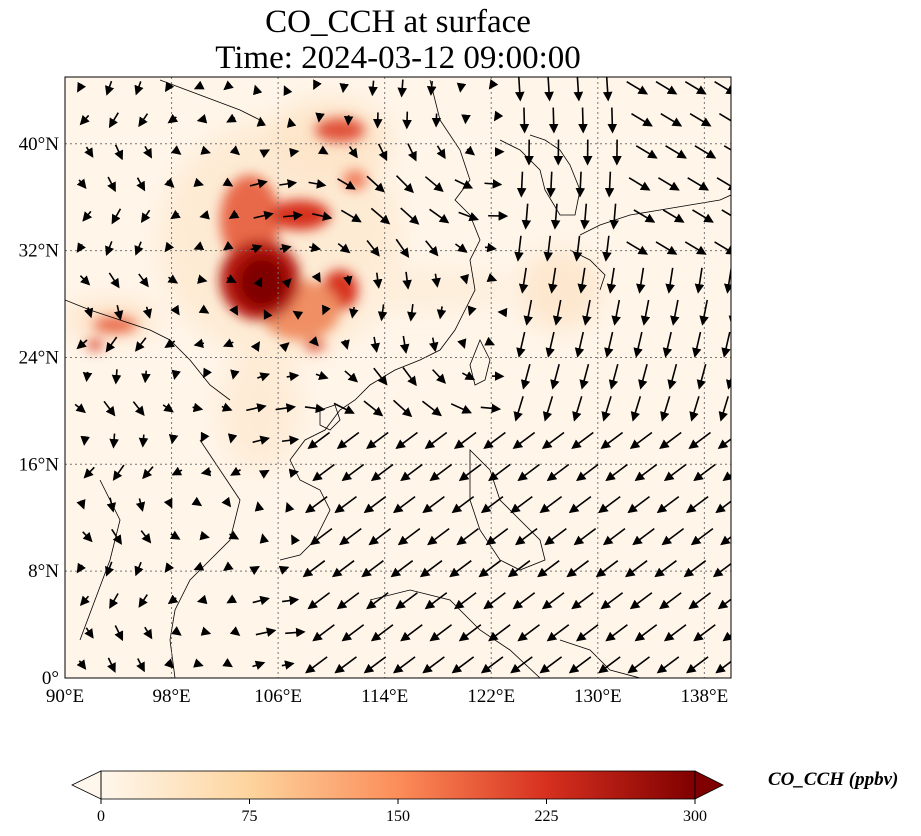 Image resolution: width=921 pixels, height=836 pixels. I want to click on lon-tick-label: 130°E, so click(598, 696).